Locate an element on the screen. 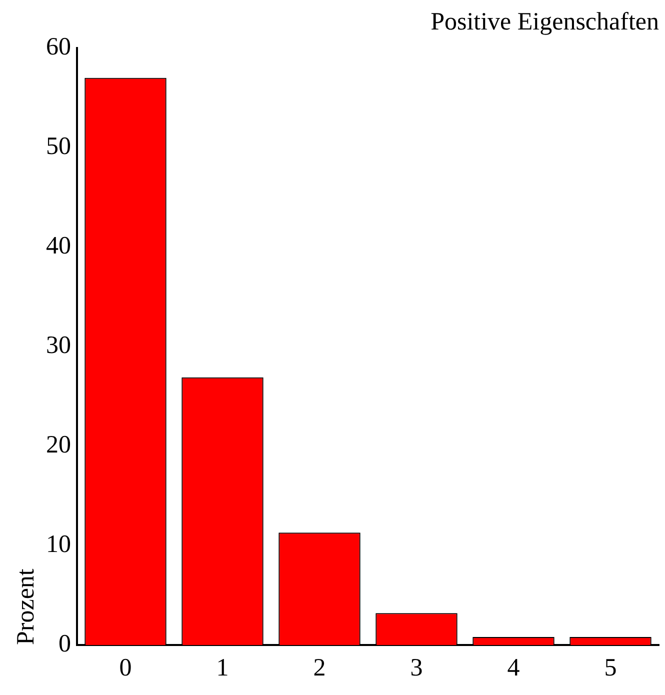  x-tick-label: 1 is located at coordinates (222, 668).